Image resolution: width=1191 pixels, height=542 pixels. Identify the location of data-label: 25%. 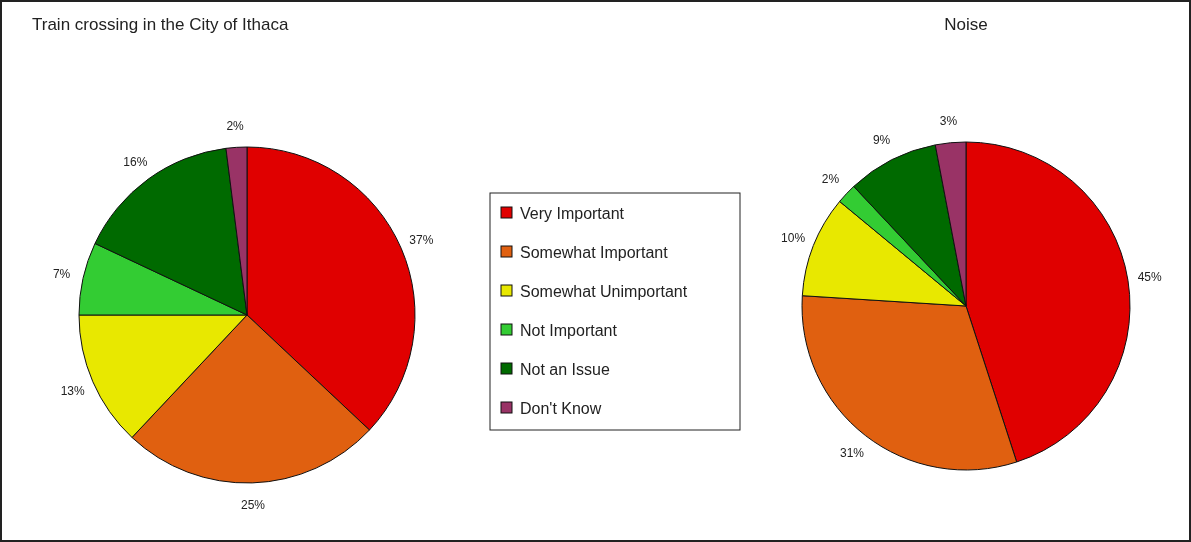
(253, 505).